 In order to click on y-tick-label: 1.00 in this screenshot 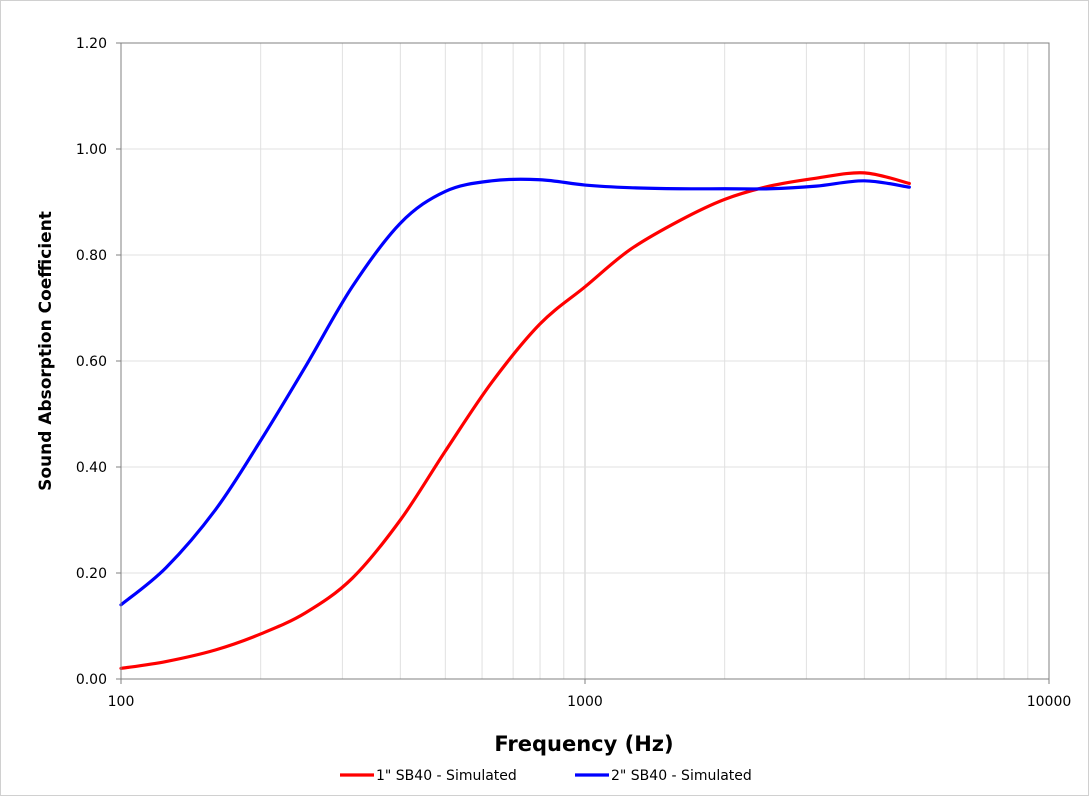, I will do `click(91, 150)`.